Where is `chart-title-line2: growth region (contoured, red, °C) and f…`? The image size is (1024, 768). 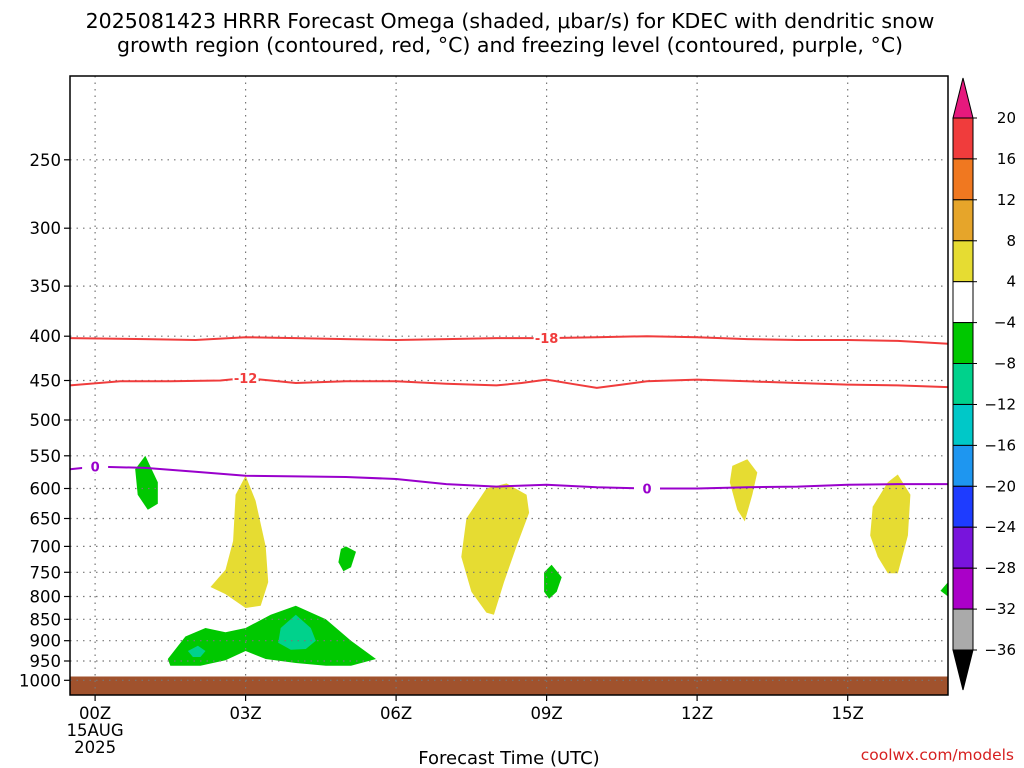 chart-title-line2: growth region (contoured, red, °C) and f… is located at coordinates (510, 45).